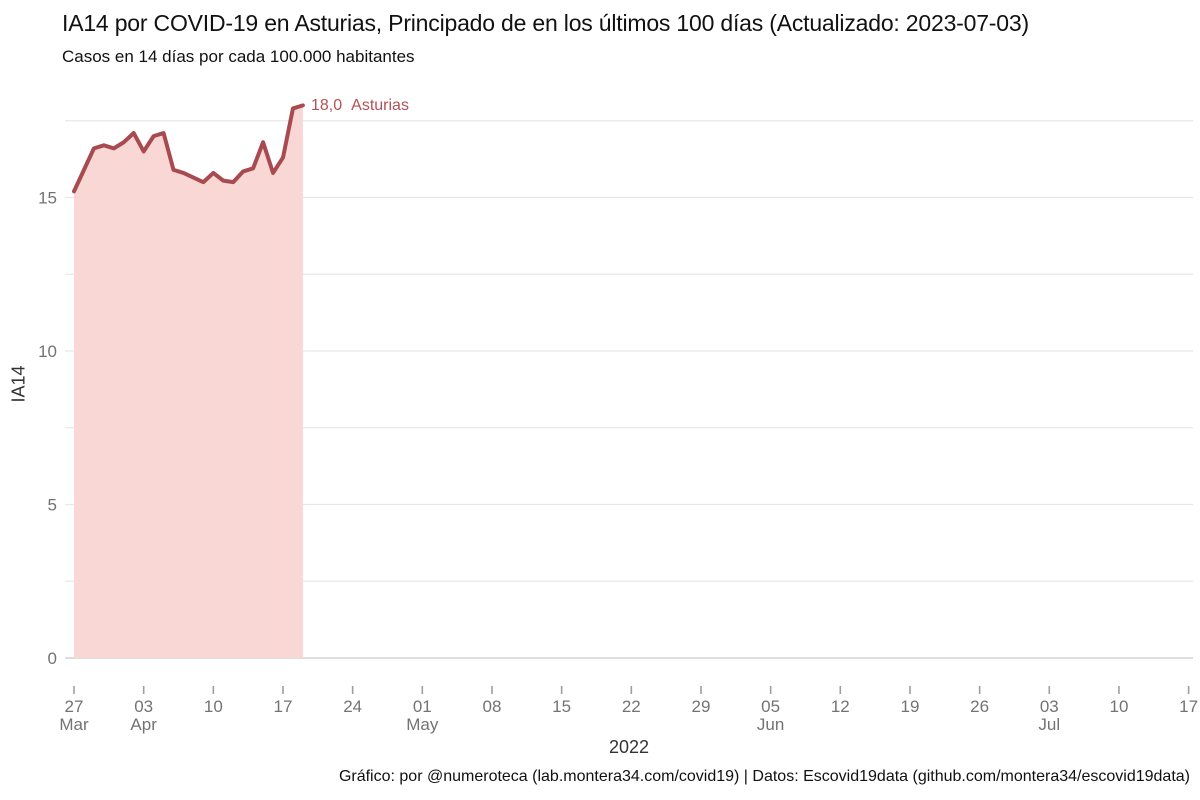  I want to click on y-tick-label: 10, so click(47, 351).